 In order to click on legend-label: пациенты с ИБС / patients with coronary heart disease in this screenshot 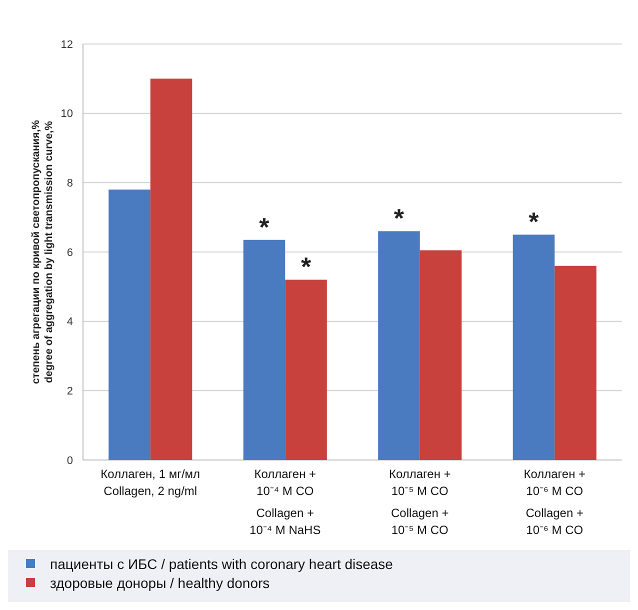, I will do `click(222, 564)`.